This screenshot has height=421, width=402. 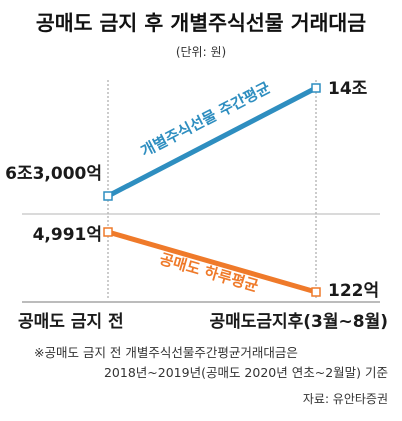 I want to click on footnote-line-1: ※공매도 금지 전 개별주식선물주간평균거래대금은, so click(x=166, y=352).